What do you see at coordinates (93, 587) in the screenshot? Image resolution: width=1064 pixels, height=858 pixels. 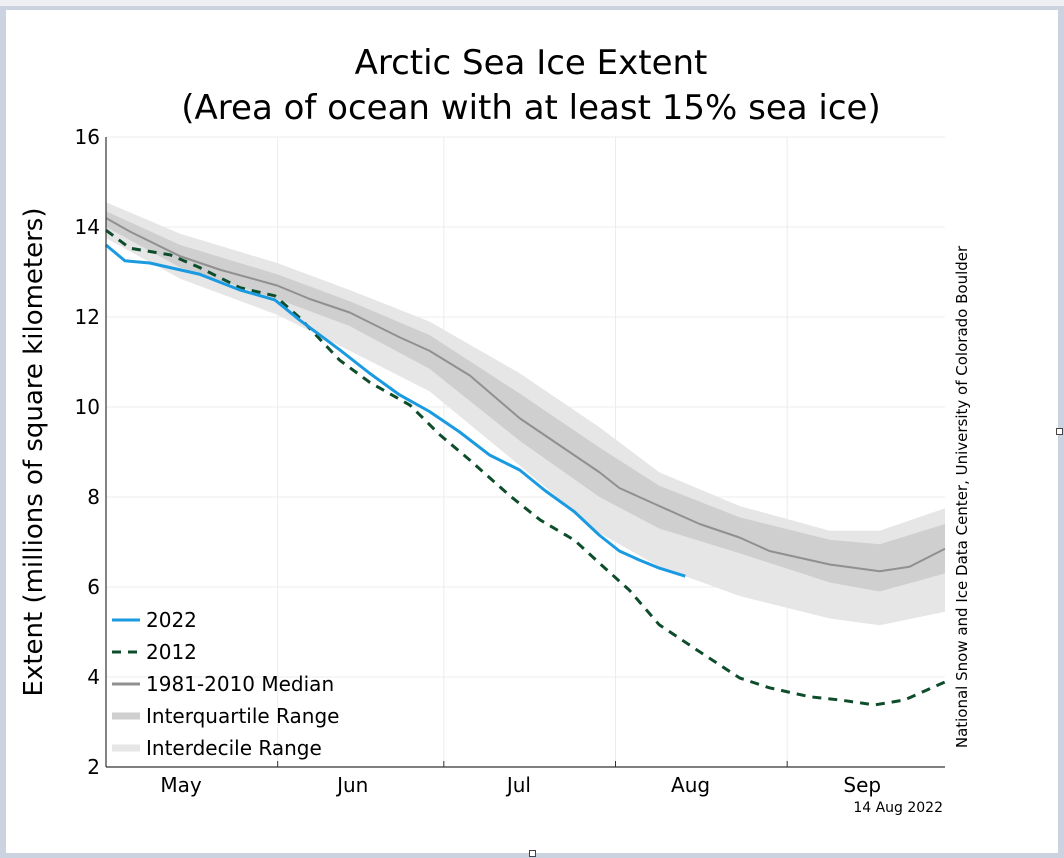 I see `y-tick-label: 6` at bounding box center [93, 587].